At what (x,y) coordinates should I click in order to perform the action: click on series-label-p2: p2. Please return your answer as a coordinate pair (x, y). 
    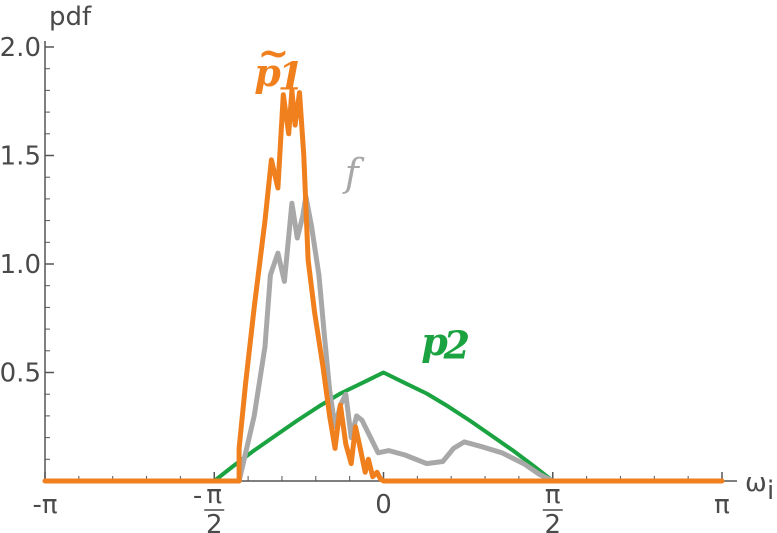
    Looking at the image, I should click on (445, 343).